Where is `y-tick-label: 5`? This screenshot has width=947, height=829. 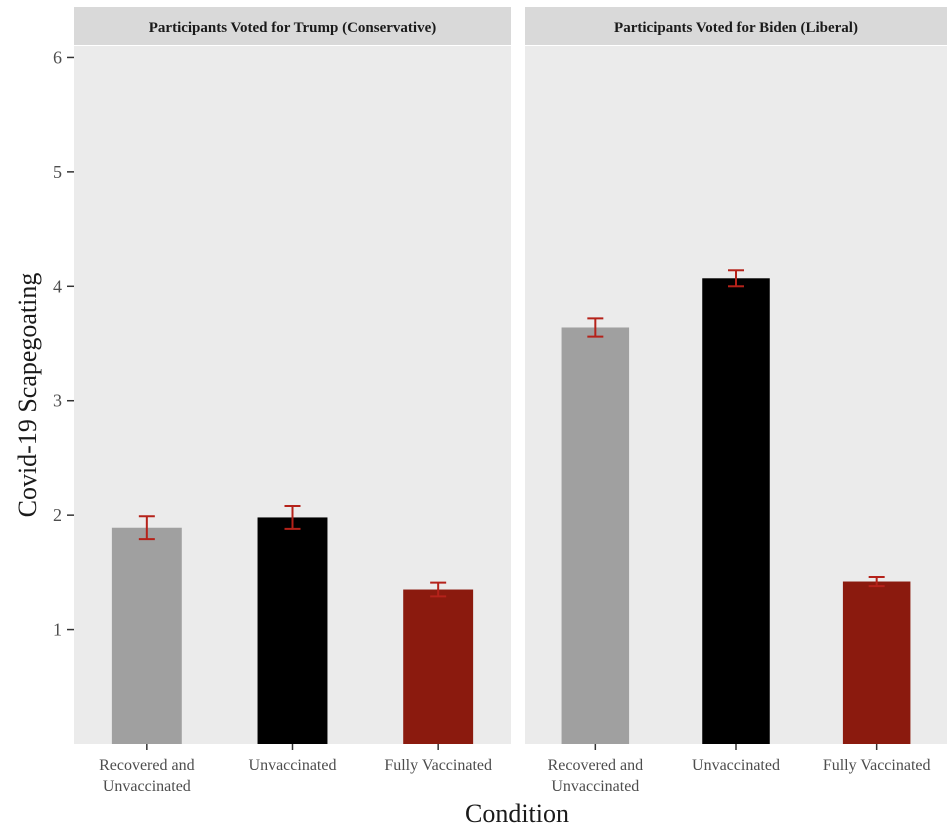
y-tick-label: 5 is located at coordinates (57, 172).